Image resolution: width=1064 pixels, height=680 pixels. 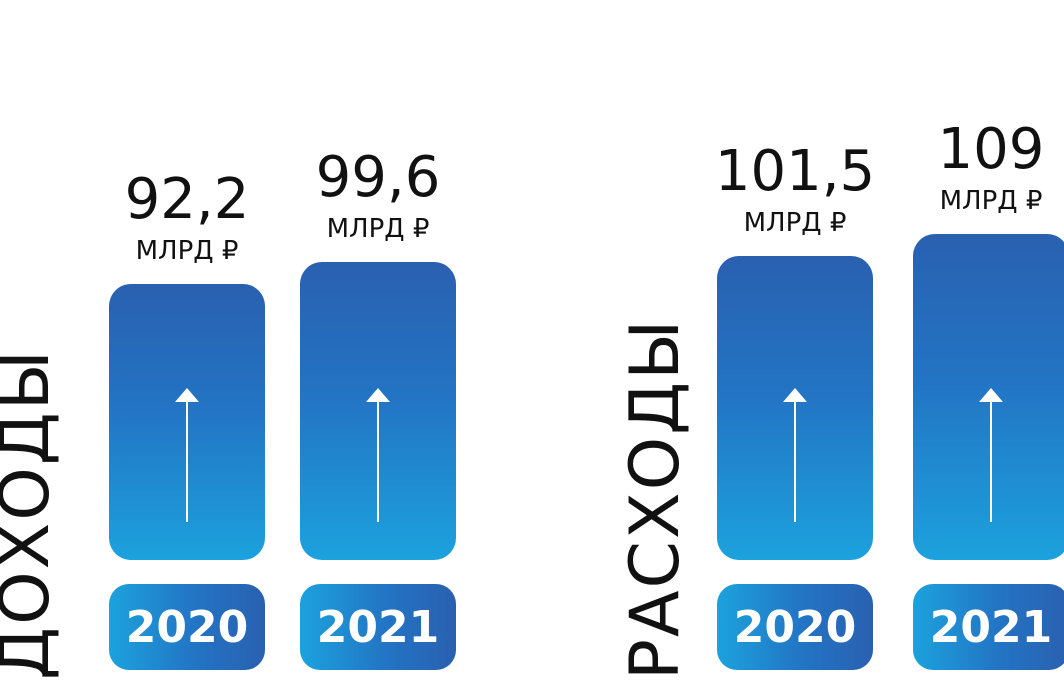 What do you see at coordinates (32, 514) in the screenshot?
I see `income-section-title: ДОХОДЫ` at bounding box center [32, 514].